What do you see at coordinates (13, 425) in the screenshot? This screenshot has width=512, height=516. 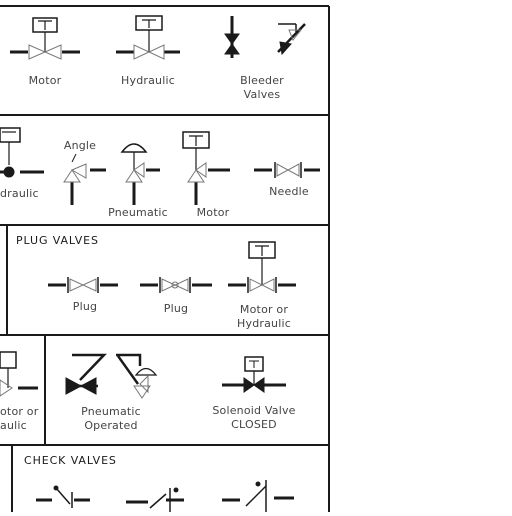 I see `label-partial-line2: aulic` at bounding box center [13, 425].